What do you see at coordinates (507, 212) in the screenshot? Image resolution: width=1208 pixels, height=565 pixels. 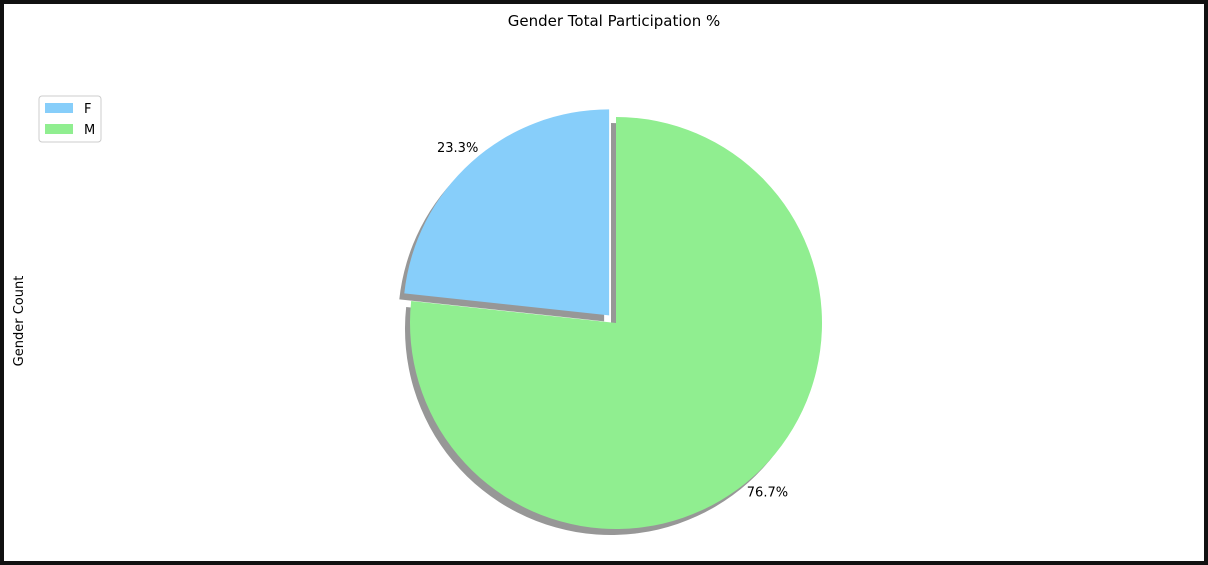 I see `pie-slice-f` at bounding box center [507, 212].